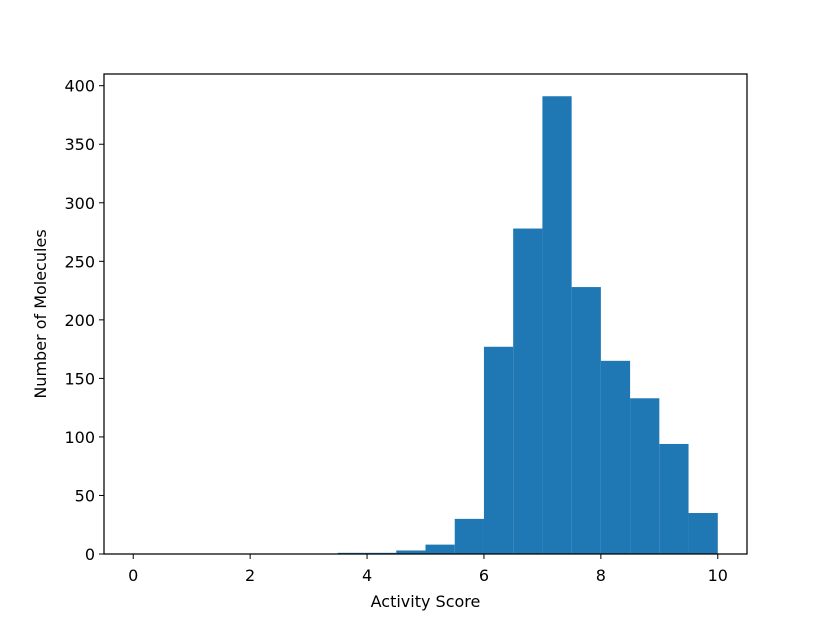 The image size is (830, 623). I want to click on y-tick-label: 300, so click(79, 203).